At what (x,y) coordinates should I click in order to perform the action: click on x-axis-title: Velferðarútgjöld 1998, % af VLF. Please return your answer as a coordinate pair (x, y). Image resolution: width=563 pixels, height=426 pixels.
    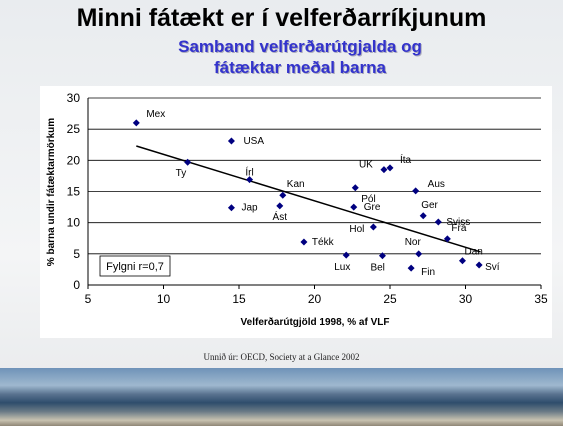
    Looking at the image, I should click on (315, 322).